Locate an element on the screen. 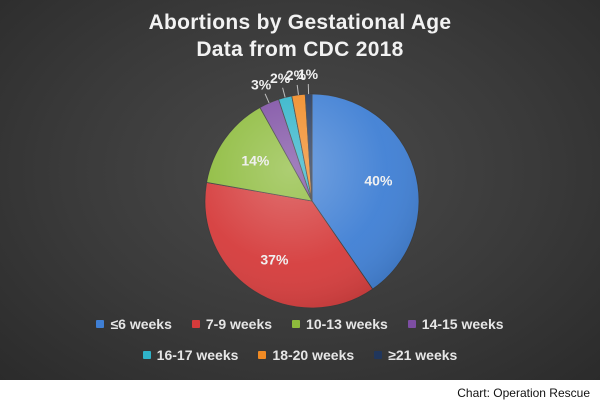 The width and height of the screenshot is (600, 407). pie-data-labels: 40%37%14%3%2%2%1% is located at coordinates (317, 166).